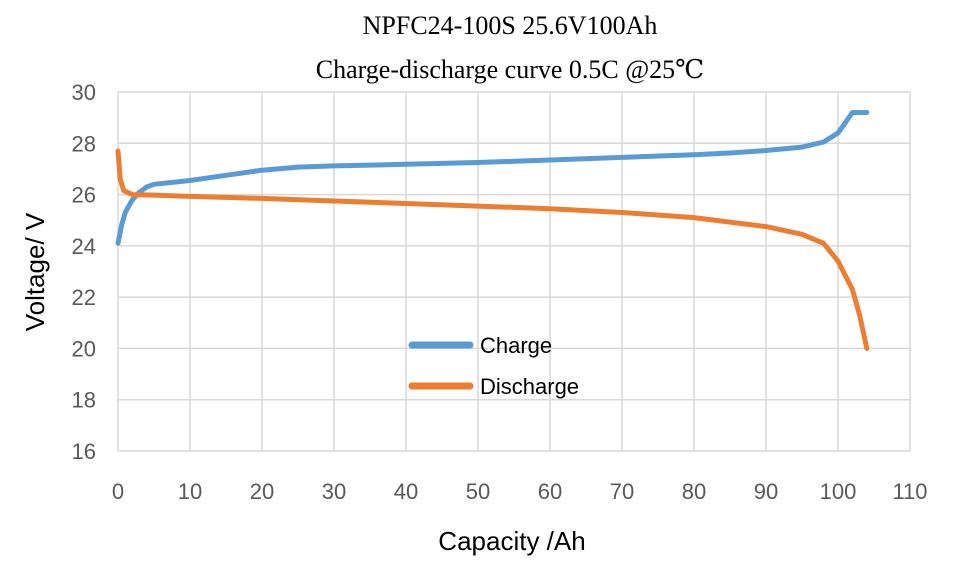 Image resolution: width=967 pixels, height=574 pixels. What do you see at coordinates (622, 491) in the screenshot?
I see `x-tick-label: 70` at bounding box center [622, 491].